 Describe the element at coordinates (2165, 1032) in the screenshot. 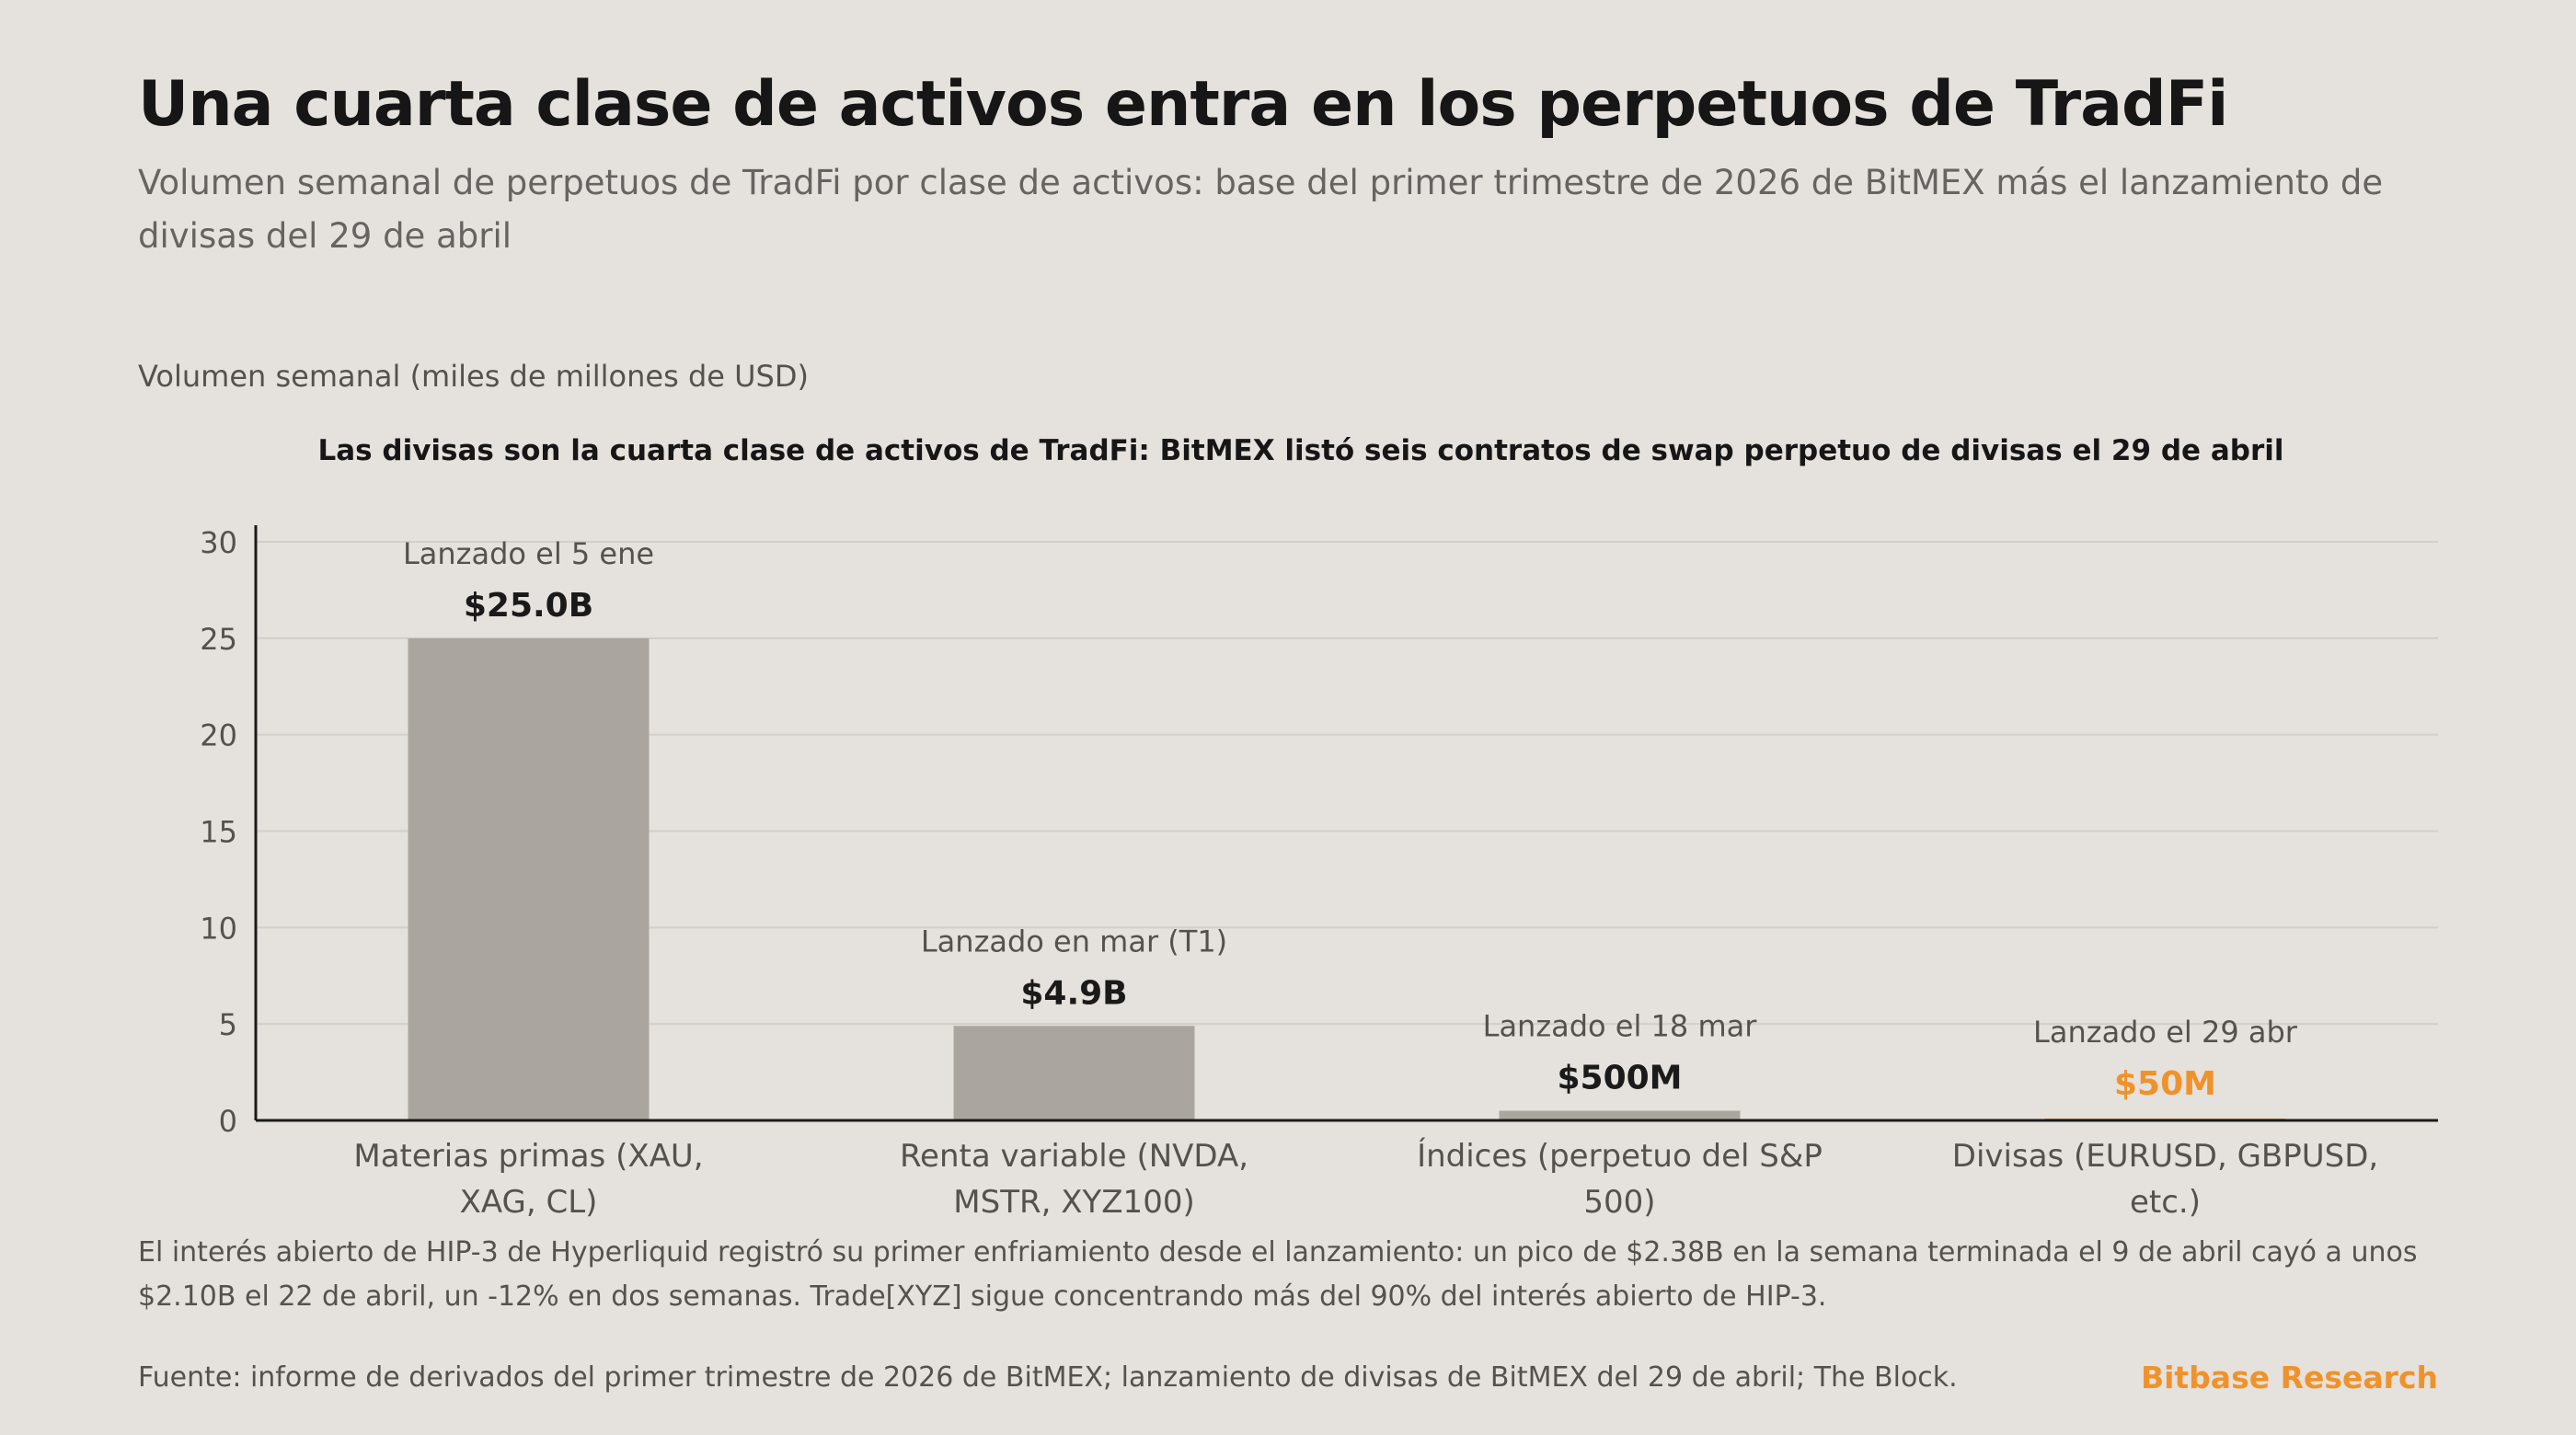

I see `bar-annotation: Lanzado el 29 abr` at that location.